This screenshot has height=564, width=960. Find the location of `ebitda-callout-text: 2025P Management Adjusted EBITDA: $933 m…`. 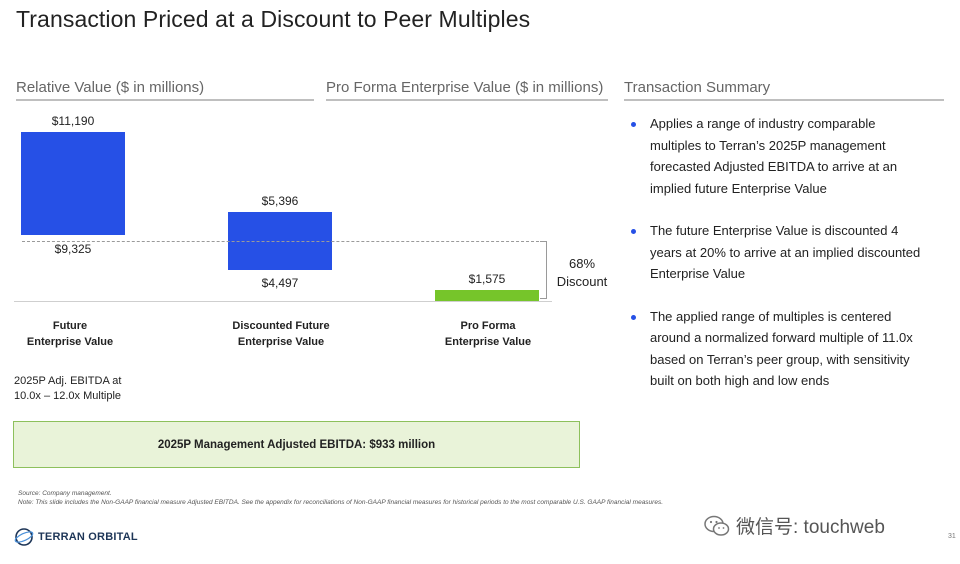

ebitda-callout-text: 2025P Management Adjusted EBITDA: $933 m… is located at coordinates (296, 444).